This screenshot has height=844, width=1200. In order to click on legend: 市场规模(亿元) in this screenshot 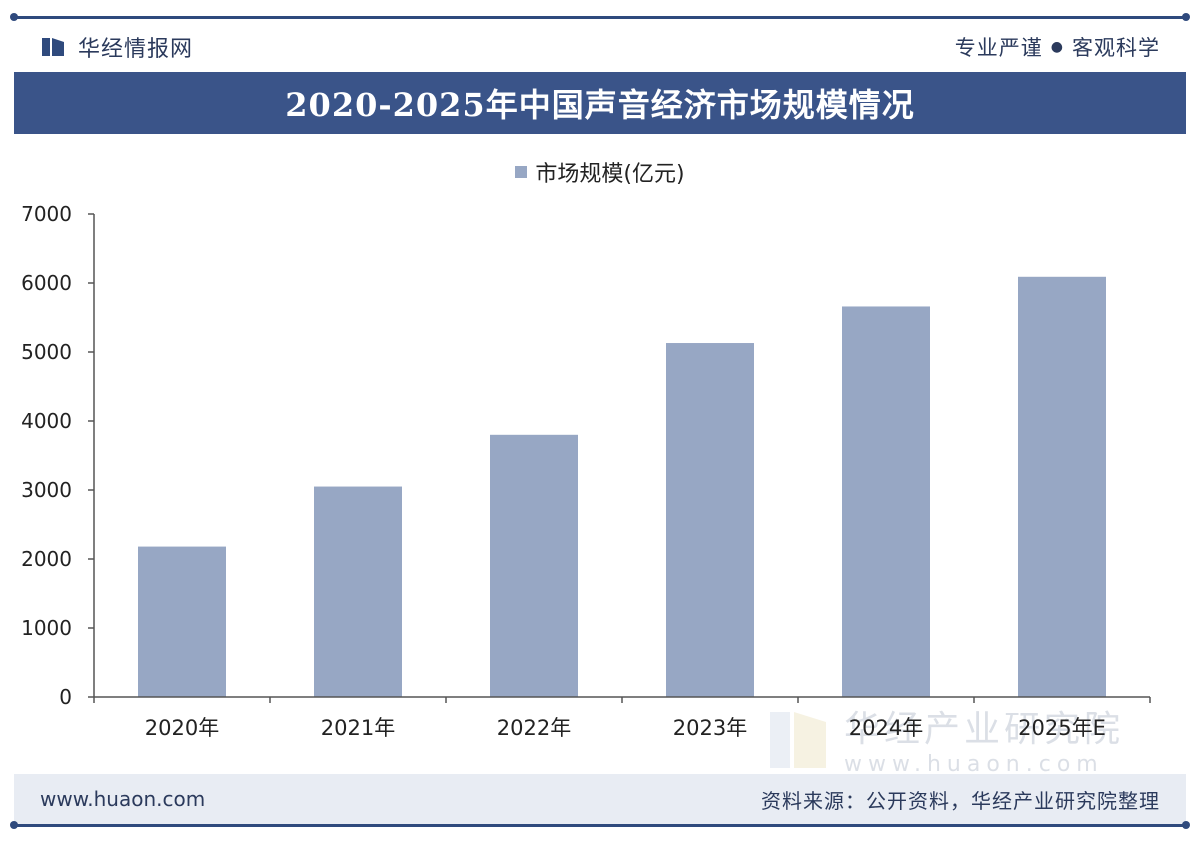, I will do `click(600, 172)`.